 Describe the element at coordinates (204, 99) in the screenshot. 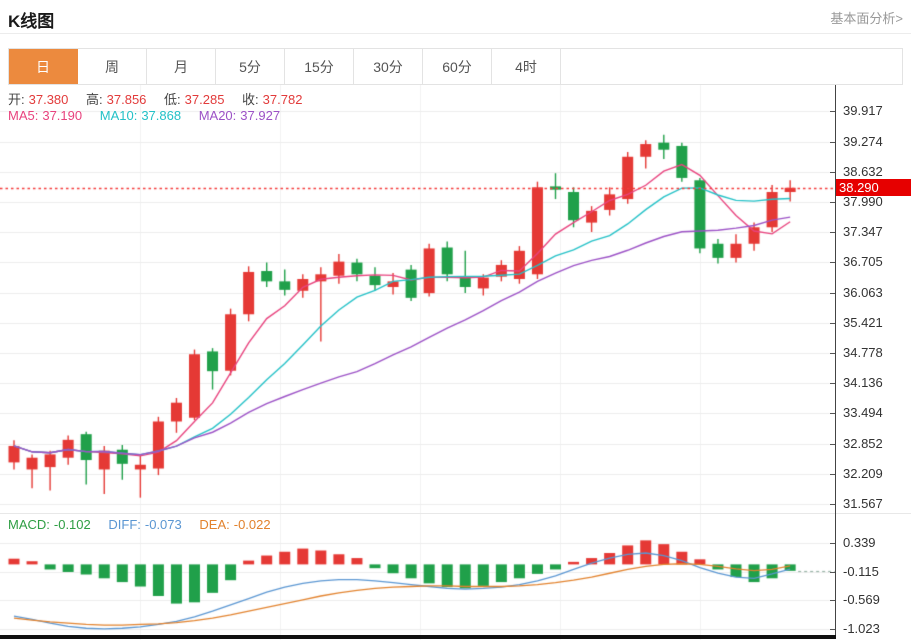

I see `low-value: 37.285` at that location.